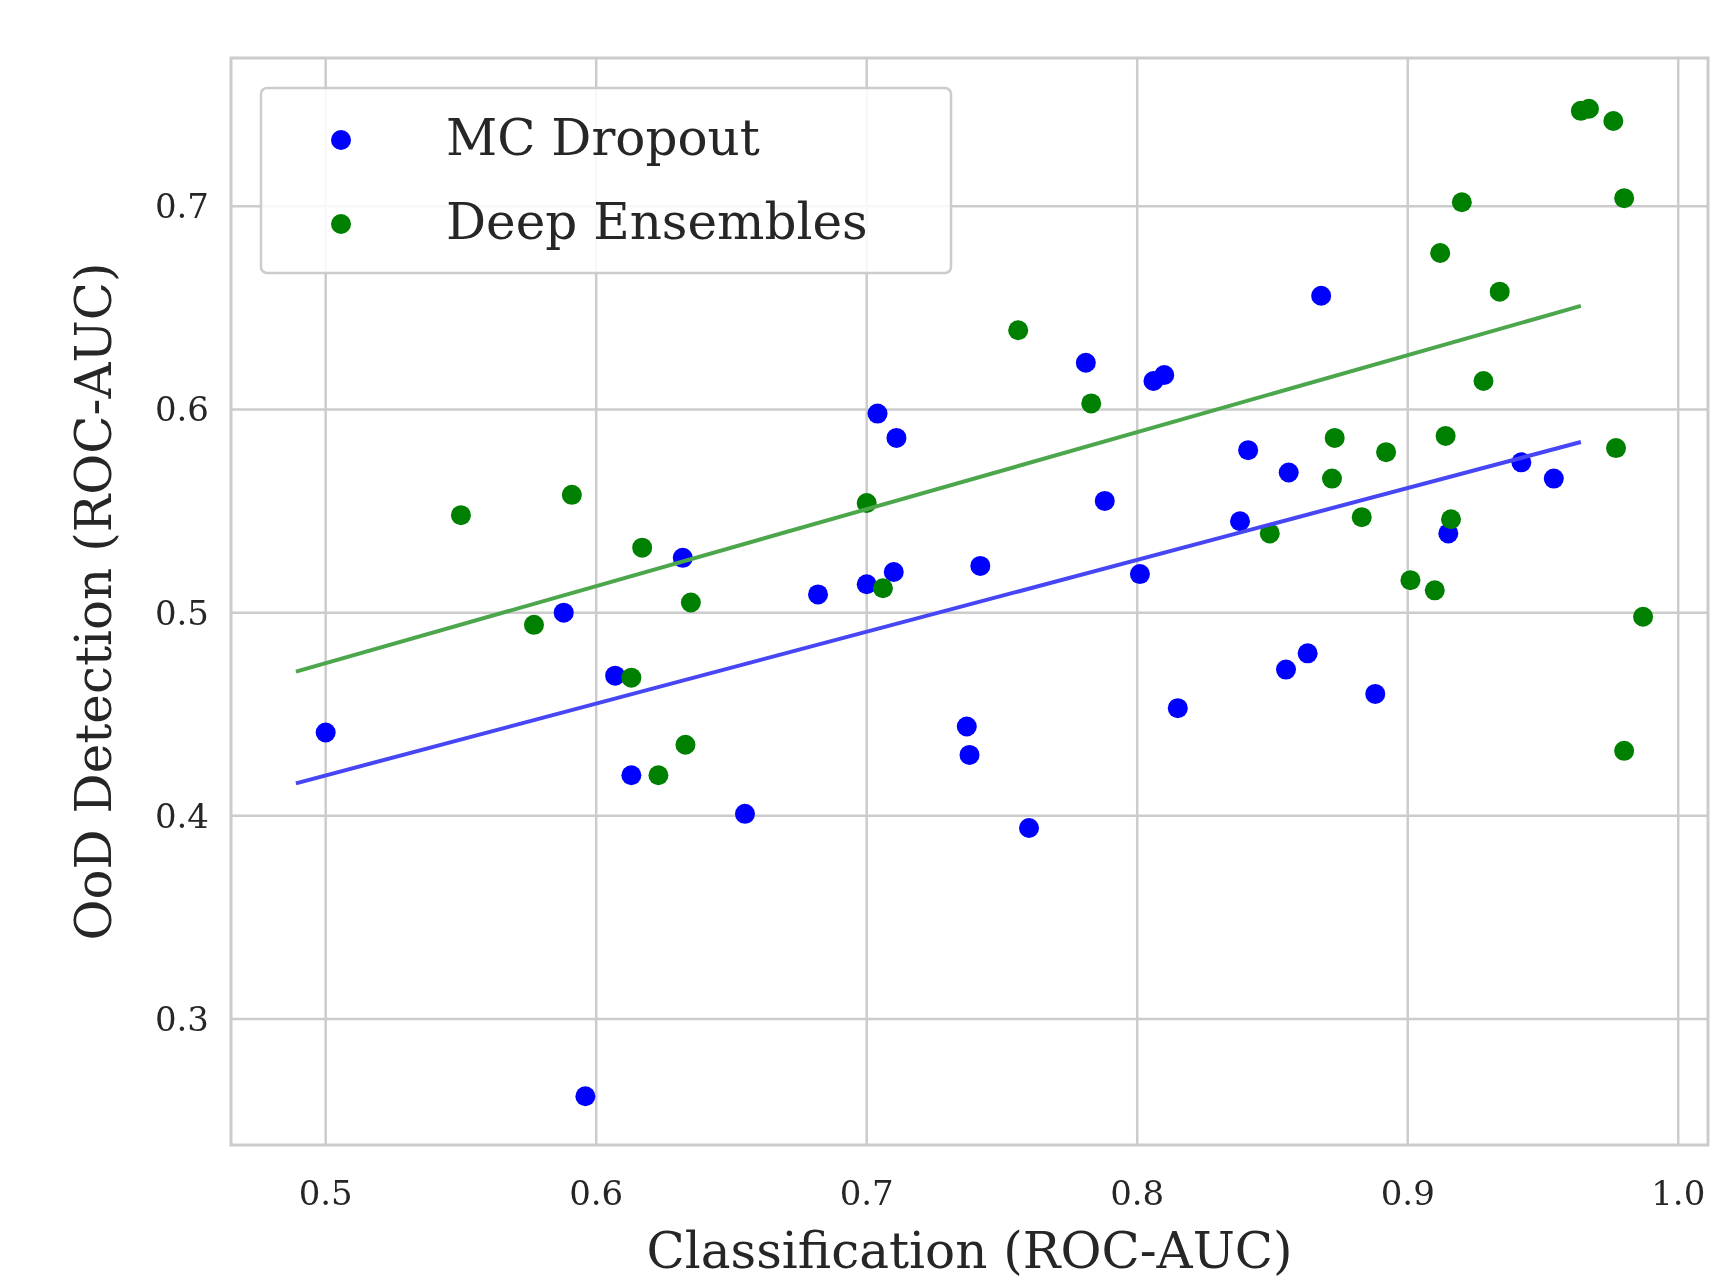  Describe the element at coordinates (866, 1193) in the screenshot. I see `x-tick-label: 0.7` at that location.